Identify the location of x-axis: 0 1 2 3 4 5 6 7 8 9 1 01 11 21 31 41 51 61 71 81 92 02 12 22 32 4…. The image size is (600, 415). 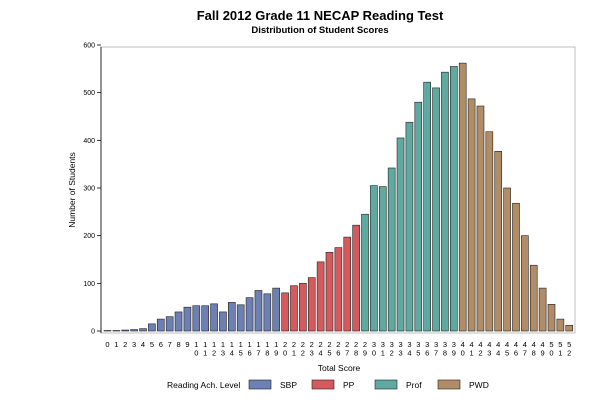
(338, 349).